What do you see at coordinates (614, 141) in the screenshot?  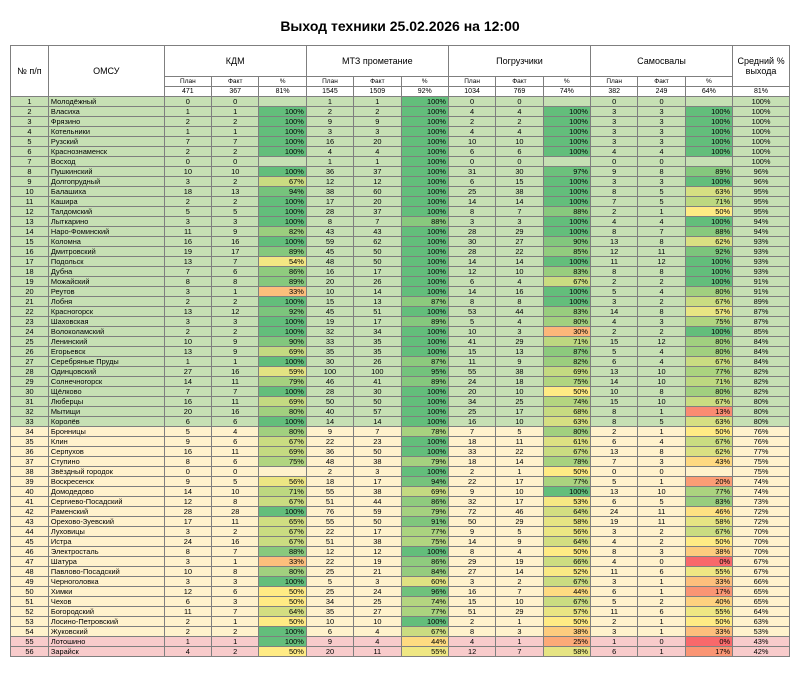 I see `plan-cell: 3` at bounding box center [614, 141].